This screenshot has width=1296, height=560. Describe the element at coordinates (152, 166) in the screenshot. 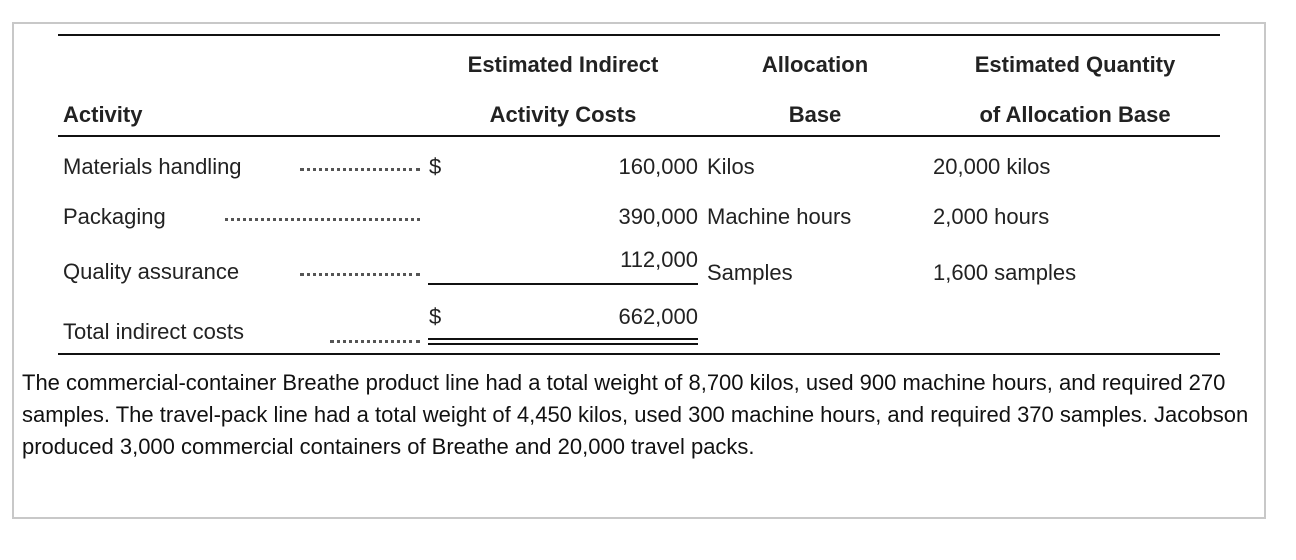

I see `activity: Materials handling` at that location.